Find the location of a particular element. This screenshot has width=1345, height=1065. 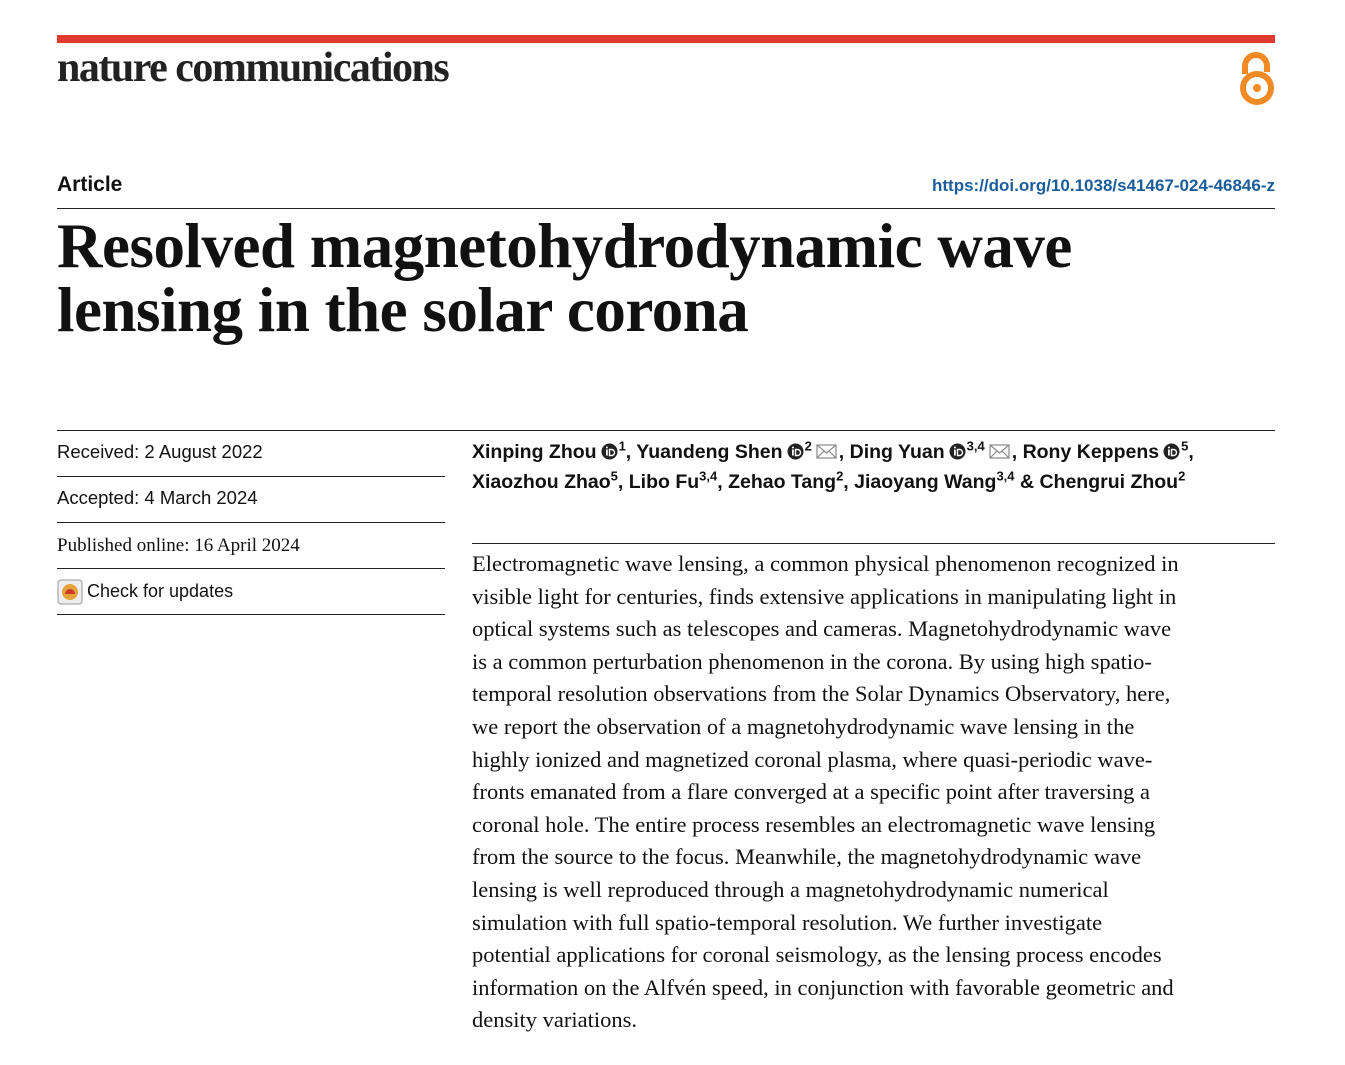

top-bar is located at coordinates (666, 39).